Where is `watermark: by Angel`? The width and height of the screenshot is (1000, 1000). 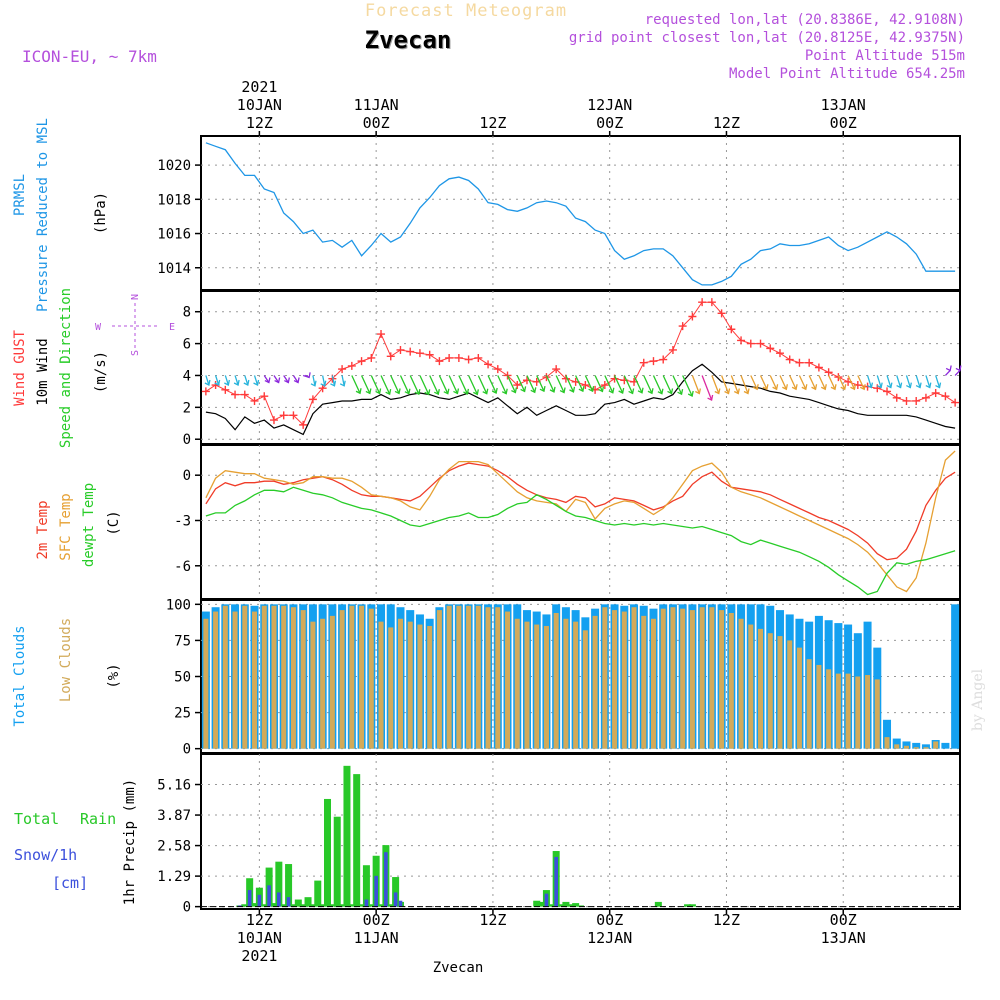
watermark: by Angel is located at coordinates (978, 699).